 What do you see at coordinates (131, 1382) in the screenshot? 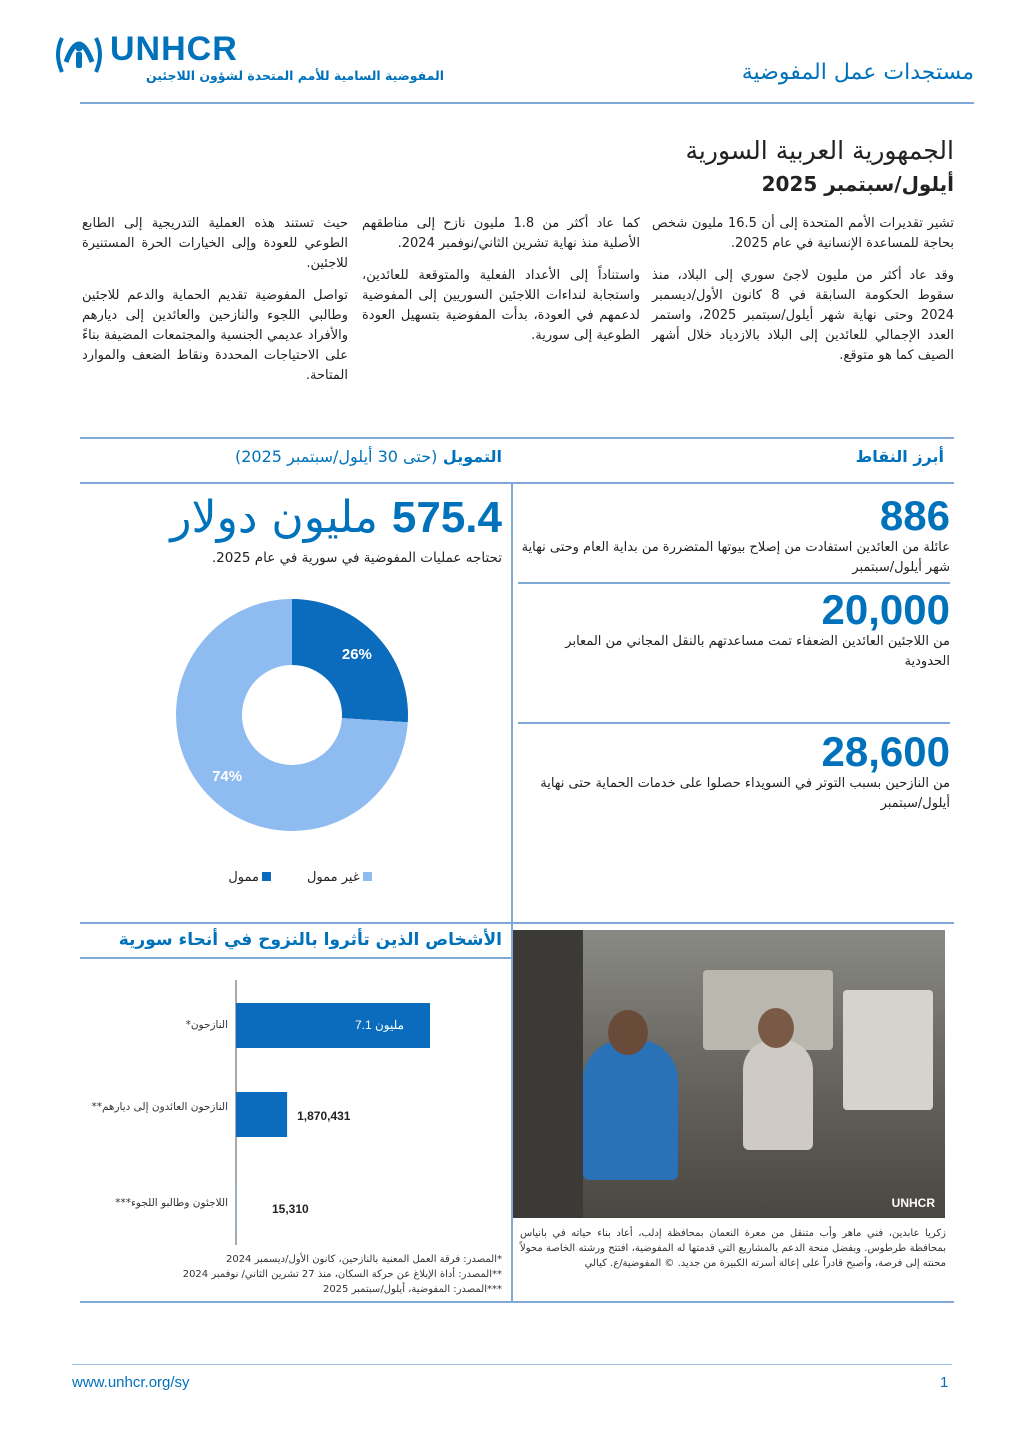
I see `footer-url: www.unhcr.org/sy` at bounding box center [131, 1382].